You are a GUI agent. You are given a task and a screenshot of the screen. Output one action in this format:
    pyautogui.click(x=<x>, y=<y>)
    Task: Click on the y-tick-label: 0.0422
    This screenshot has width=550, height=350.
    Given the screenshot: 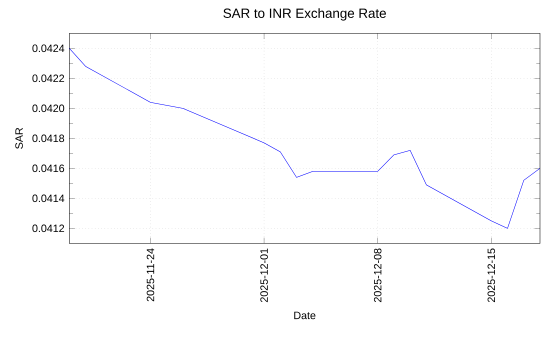 What is the action you would take?
    pyautogui.click(x=48, y=78)
    